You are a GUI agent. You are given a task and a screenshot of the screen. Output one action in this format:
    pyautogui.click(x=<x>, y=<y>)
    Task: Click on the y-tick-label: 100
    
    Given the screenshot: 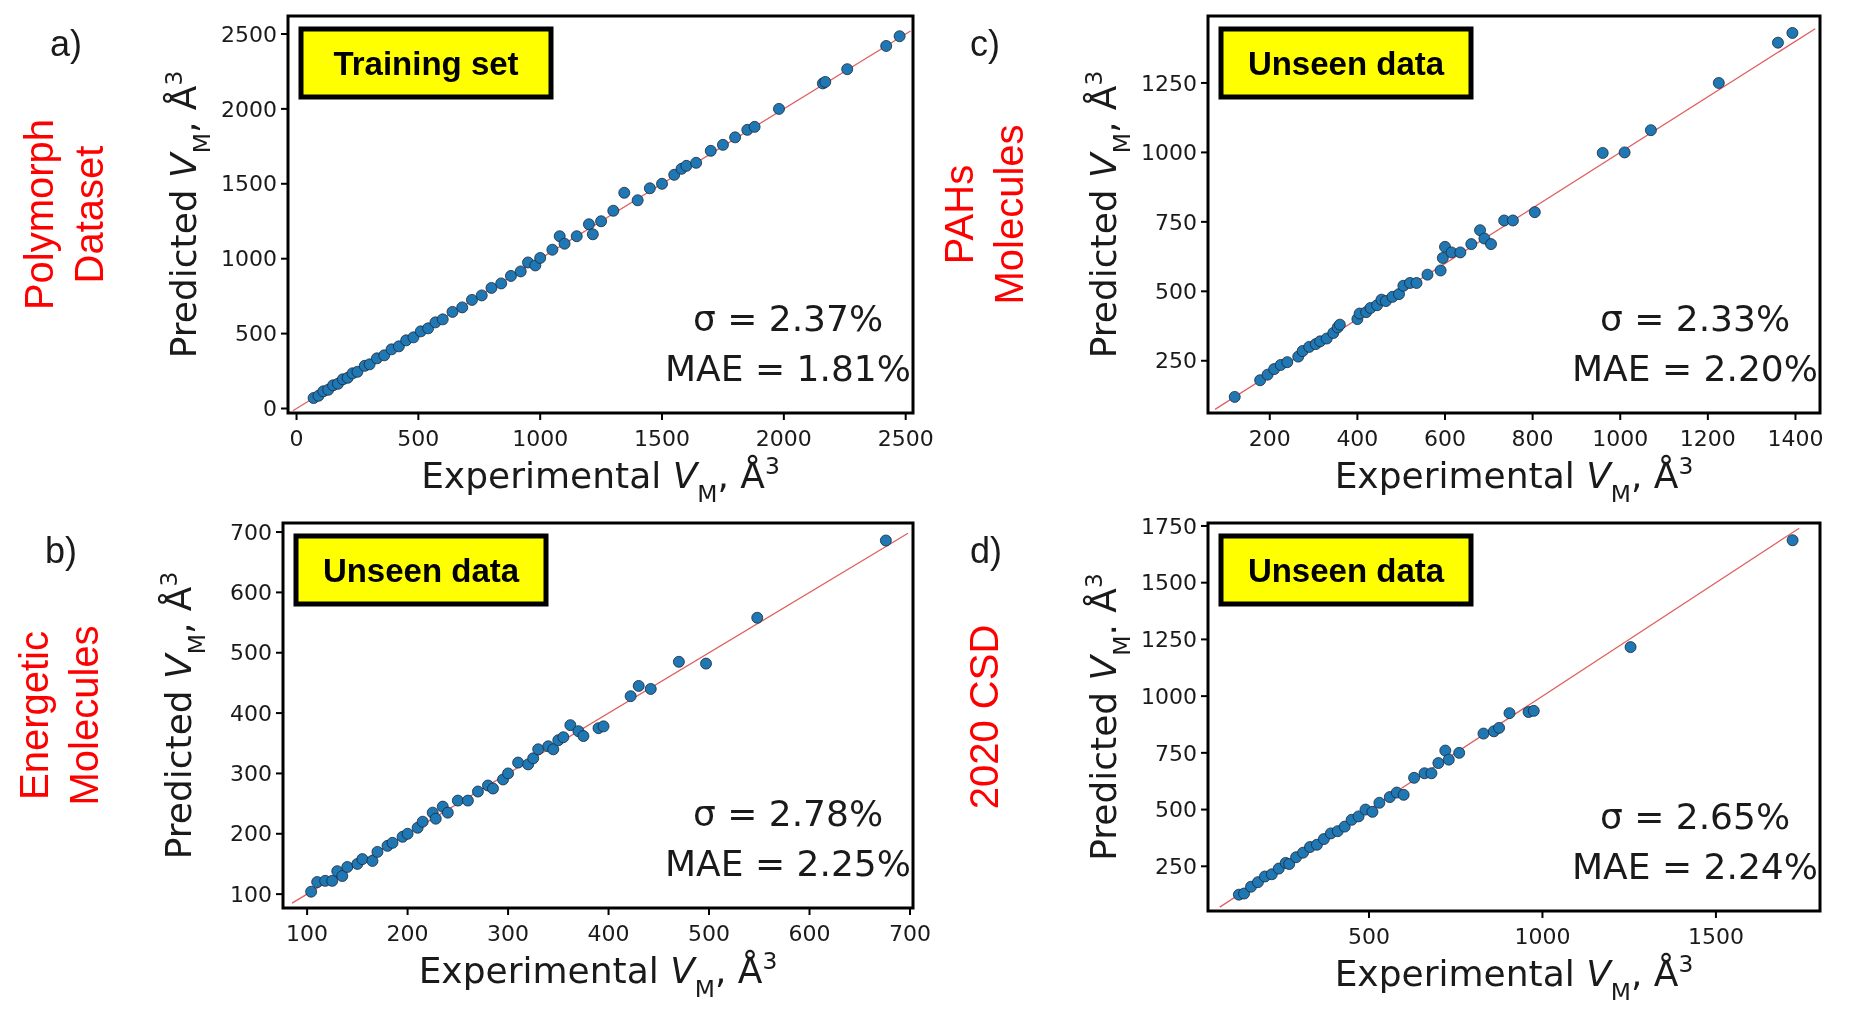 What is the action you would take?
    pyautogui.click(x=251, y=894)
    